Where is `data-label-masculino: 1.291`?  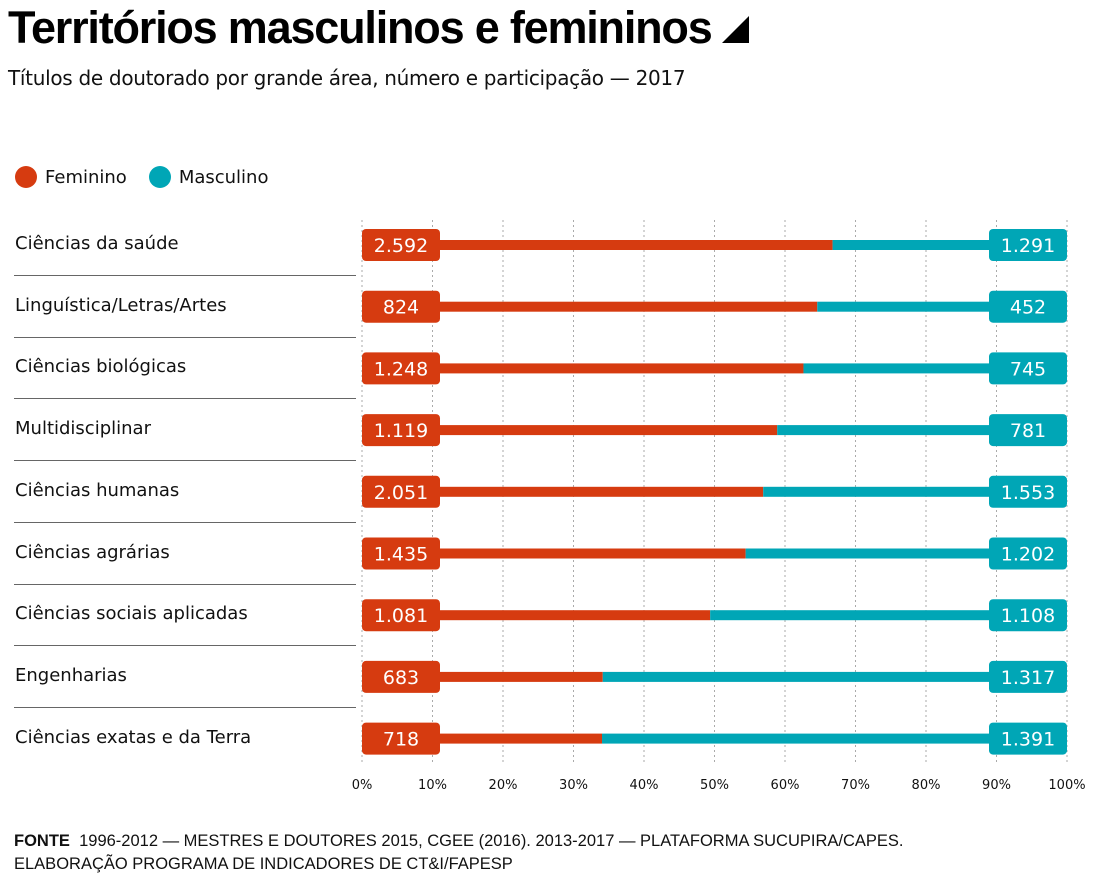
data-label-masculino: 1.291 is located at coordinates (1028, 246).